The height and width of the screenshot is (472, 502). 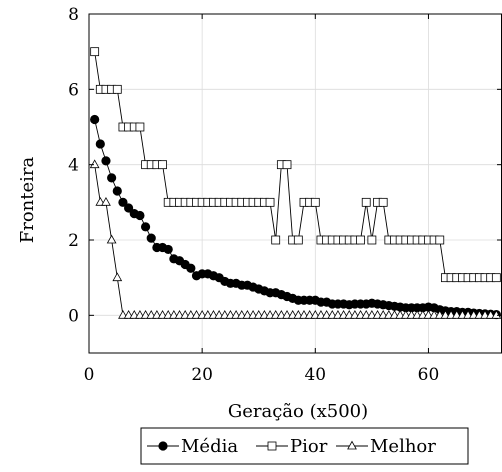 What do you see at coordinates (73, 90) in the screenshot?
I see `y-tick-label: 6` at bounding box center [73, 90].